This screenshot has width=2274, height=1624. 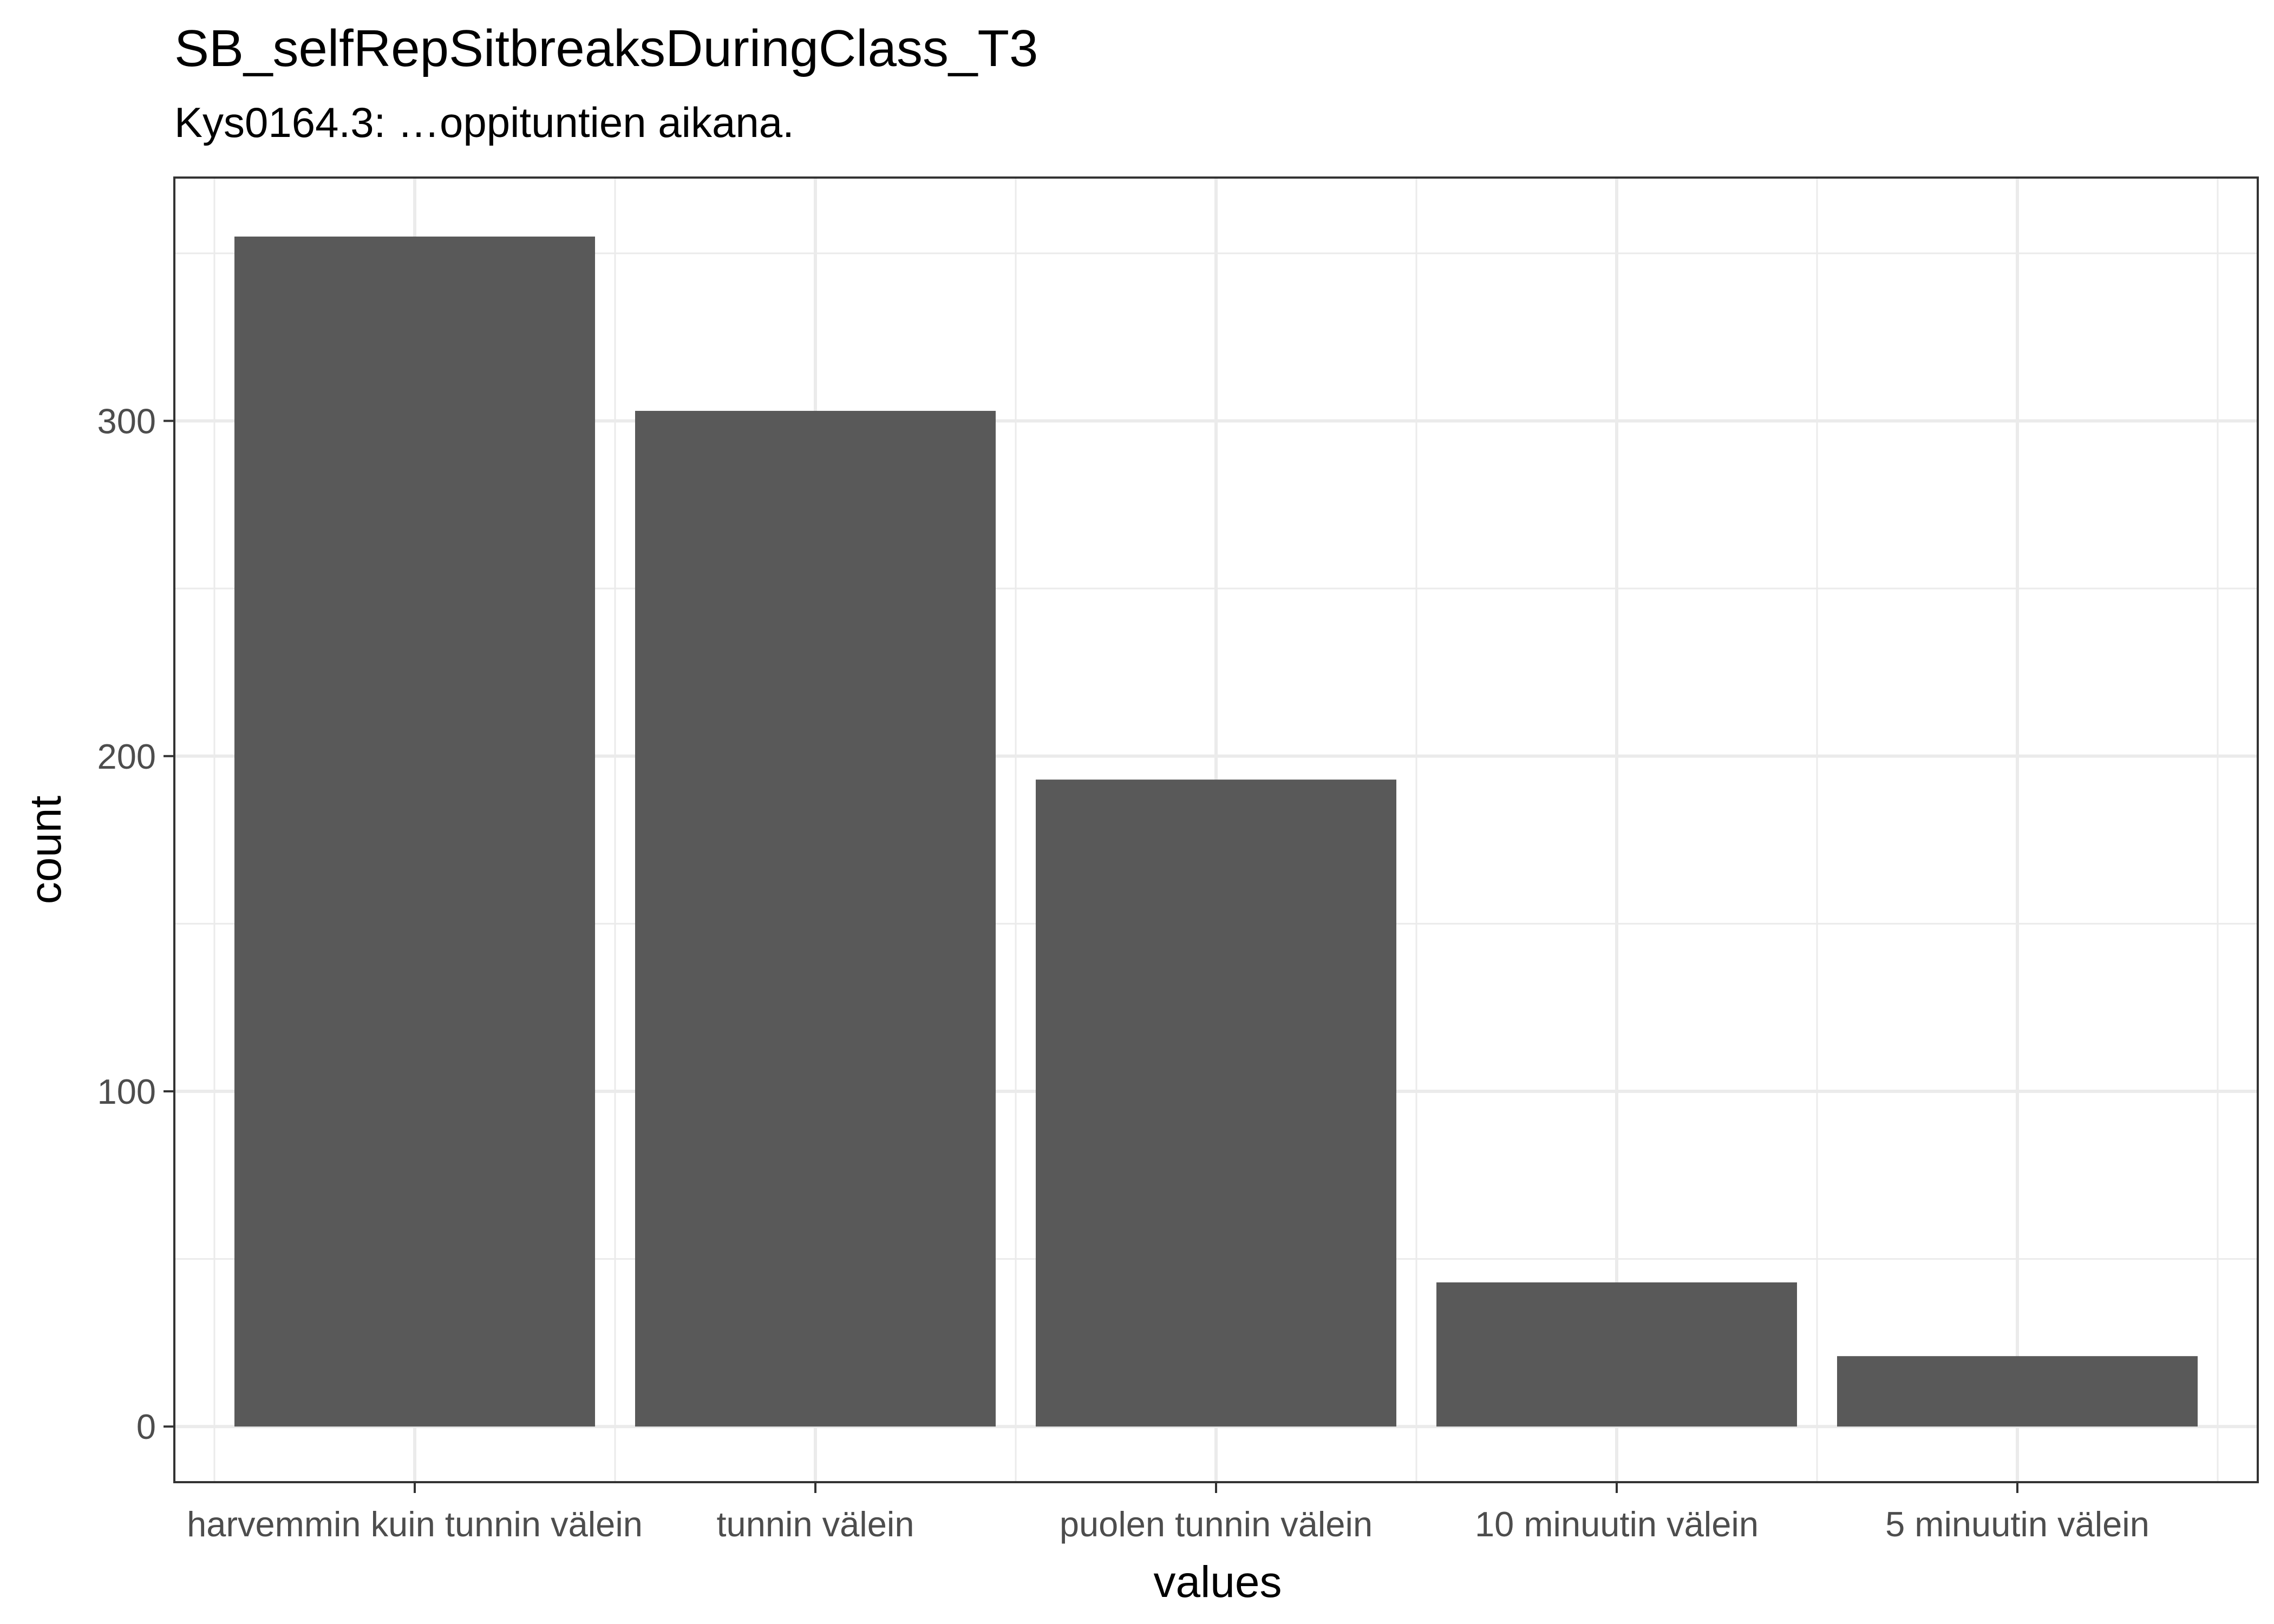 What do you see at coordinates (135, 924) in the screenshot?
I see `y-axis-ticks: 0 100 200 300` at bounding box center [135, 924].